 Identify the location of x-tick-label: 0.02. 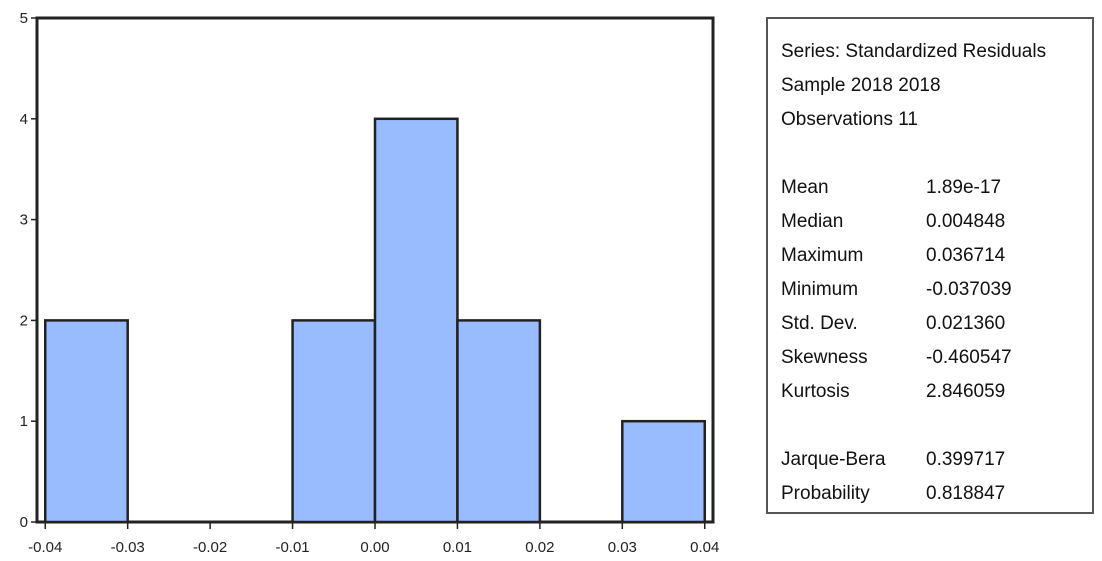
(539, 547).